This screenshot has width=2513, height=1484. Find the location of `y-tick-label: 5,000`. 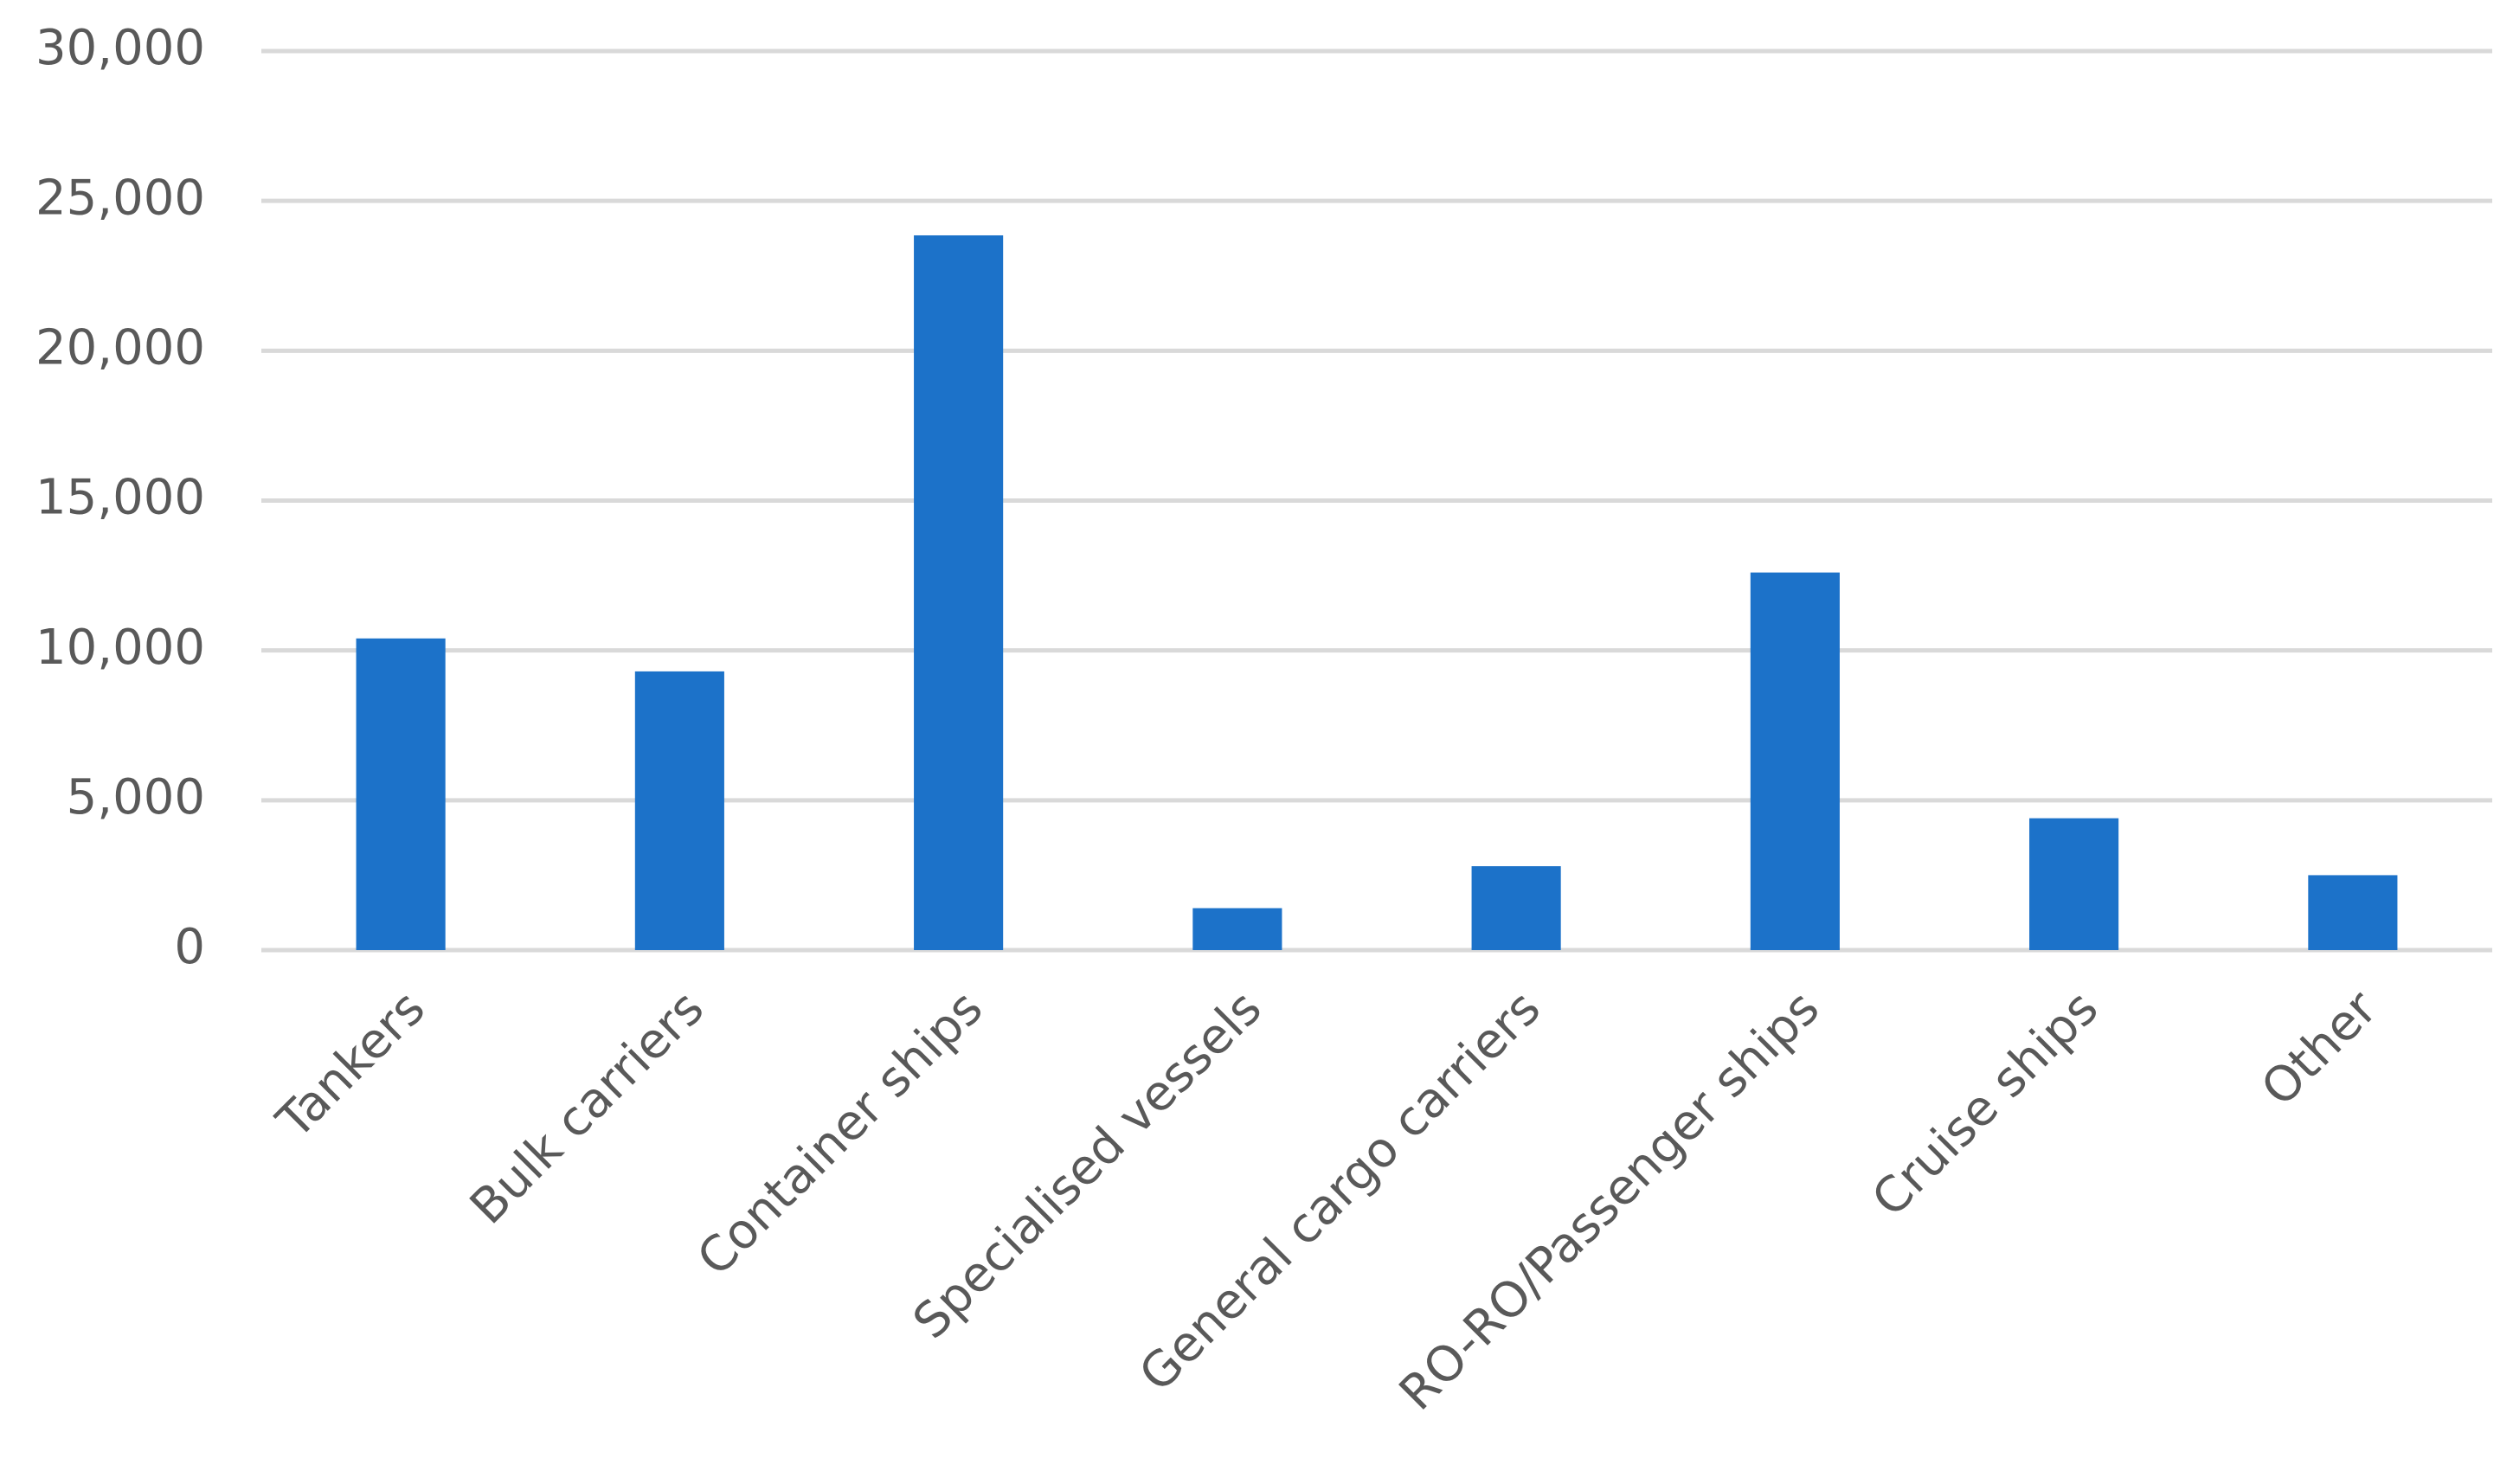

y-tick-label: 5,000 is located at coordinates (136, 797).